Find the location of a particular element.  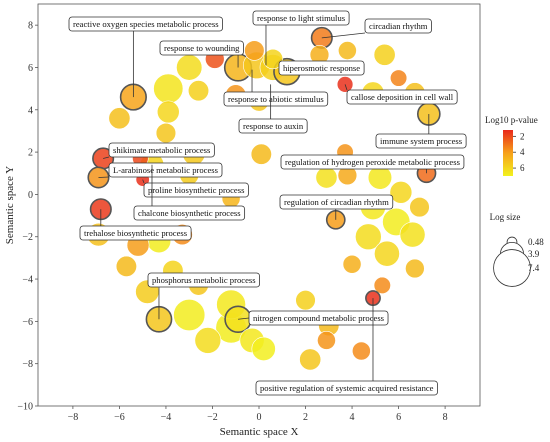

x-tick-label: 2 is located at coordinates (305, 417).